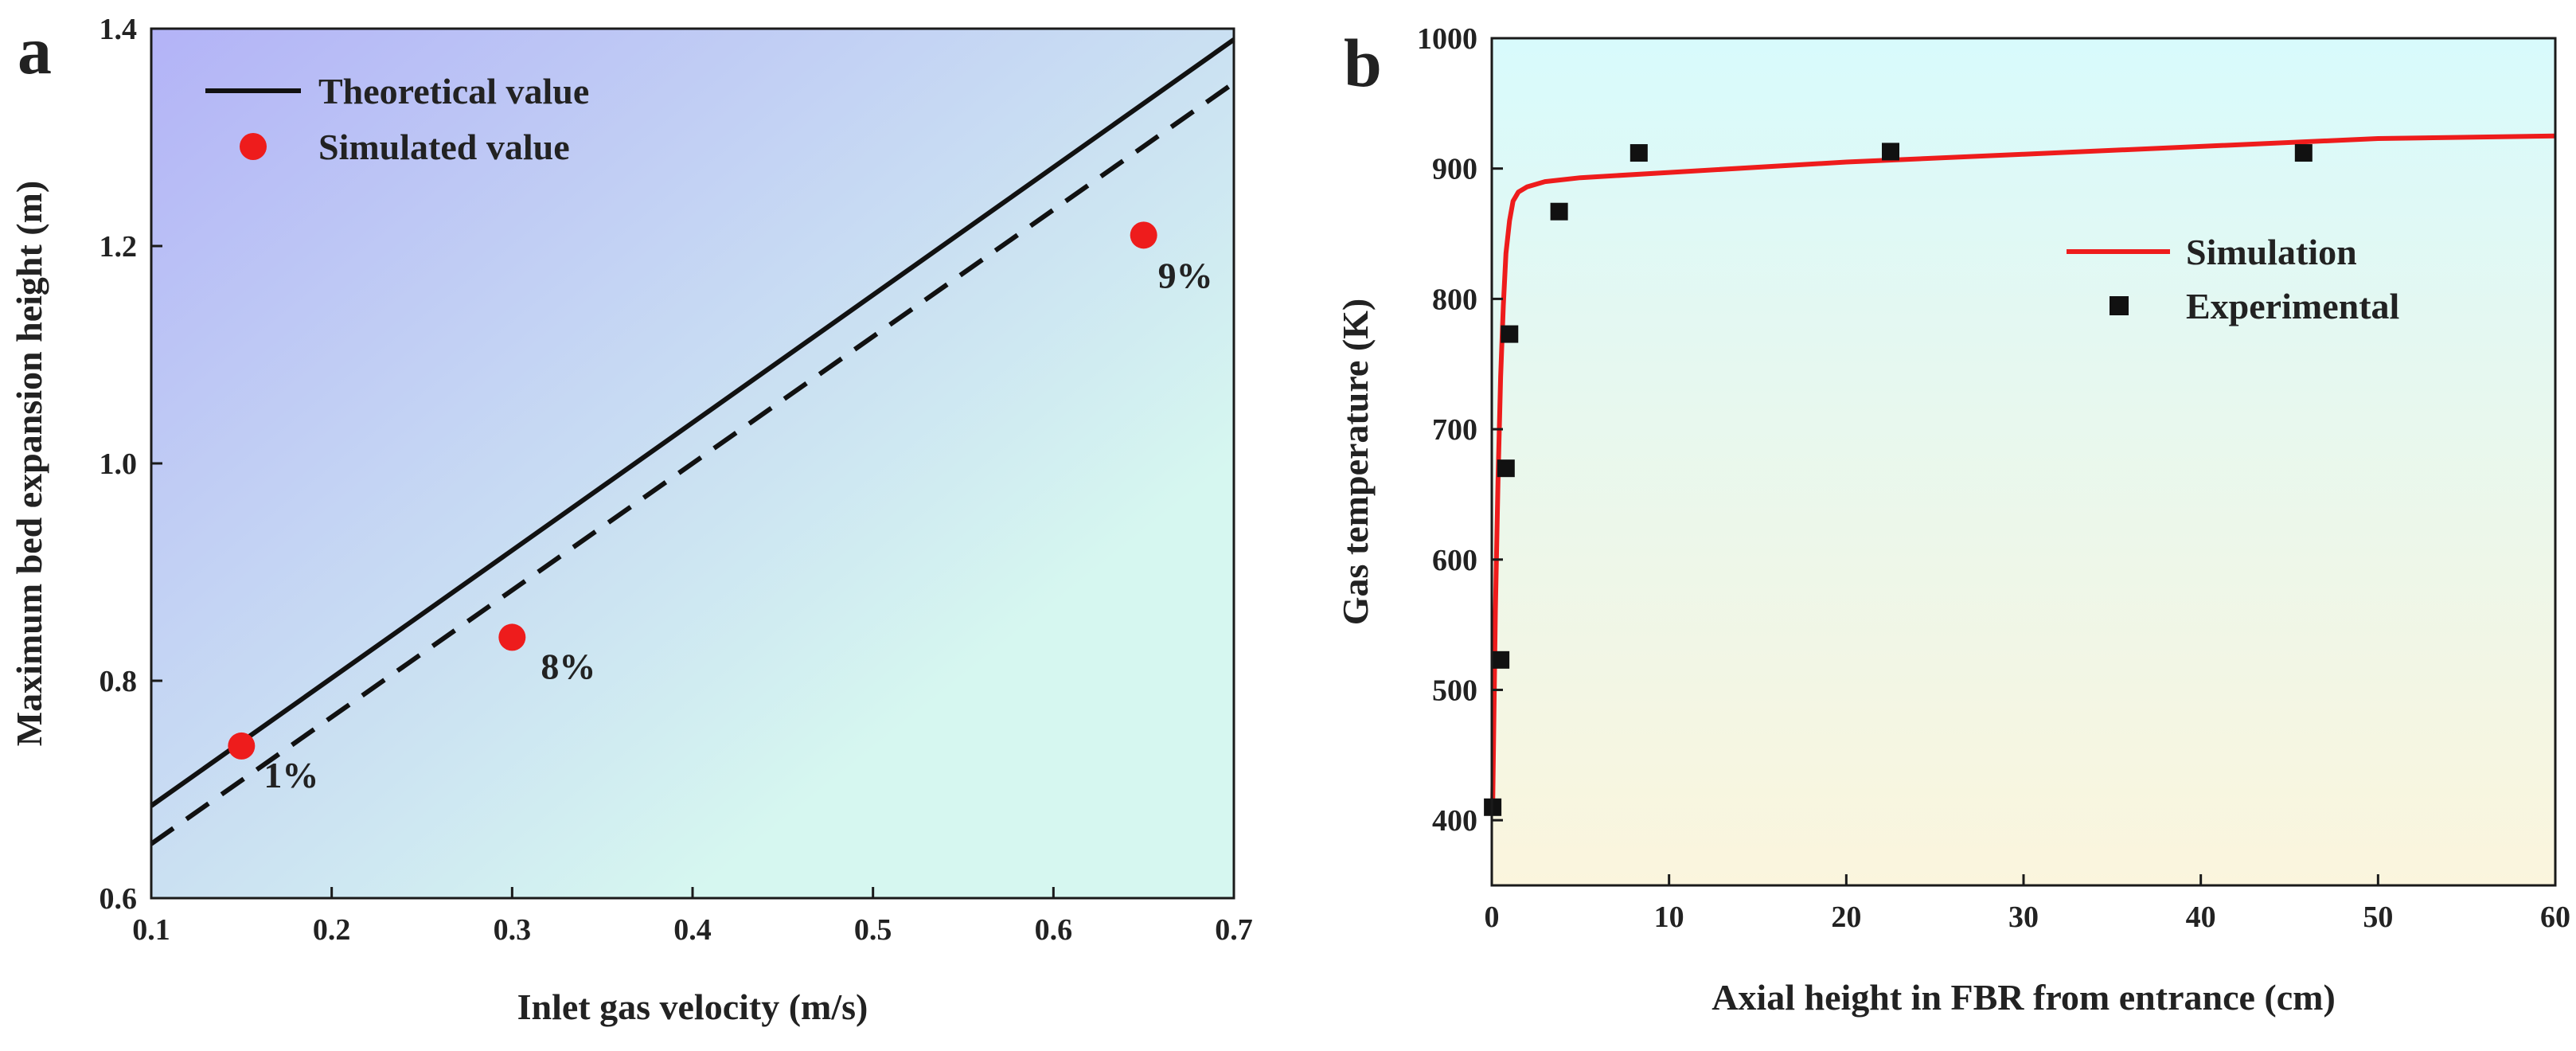 The width and height of the screenshot is (2576, 1051). What do you see at coordinates (453, 91) in the screenshot?
I see `legend-label-theoretical: Theoretical value` at bounding box center [453, 91].